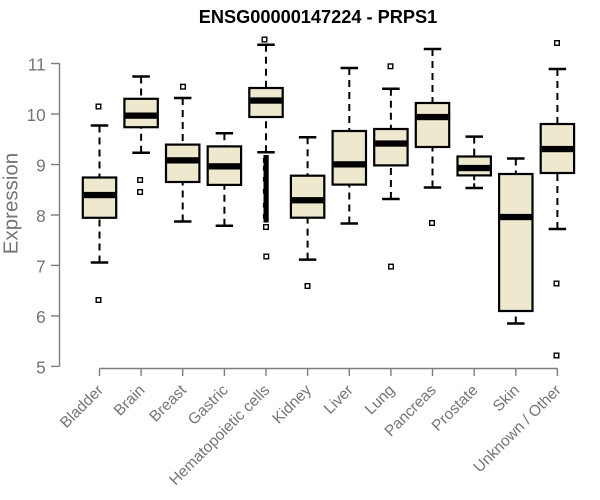 Image resolution: width=600 pixels, height=500 pixels. What do you see at coordinates (37, 64) in the screenshot?
I see `svg-text: 11` at bounding box center [37, 64].